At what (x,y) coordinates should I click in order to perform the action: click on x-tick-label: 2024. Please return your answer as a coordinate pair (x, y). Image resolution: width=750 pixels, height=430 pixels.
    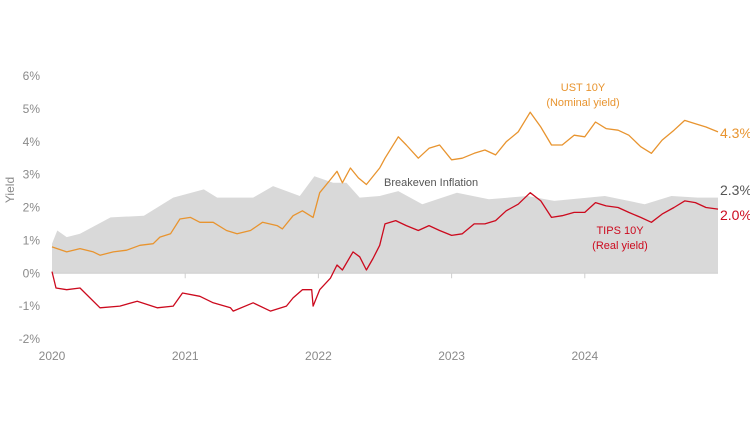
    Looking at the image, I should click on (584, 356).